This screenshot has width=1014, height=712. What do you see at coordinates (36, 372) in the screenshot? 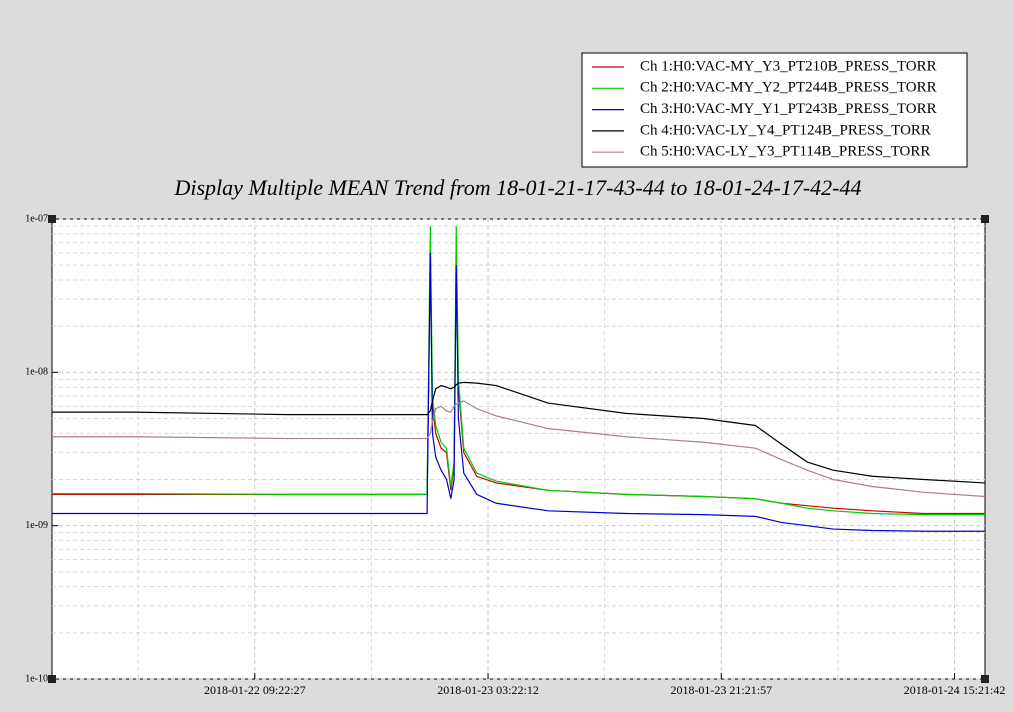
I see `y-tick-label: 1e-08` at bounding box center [36, 372].